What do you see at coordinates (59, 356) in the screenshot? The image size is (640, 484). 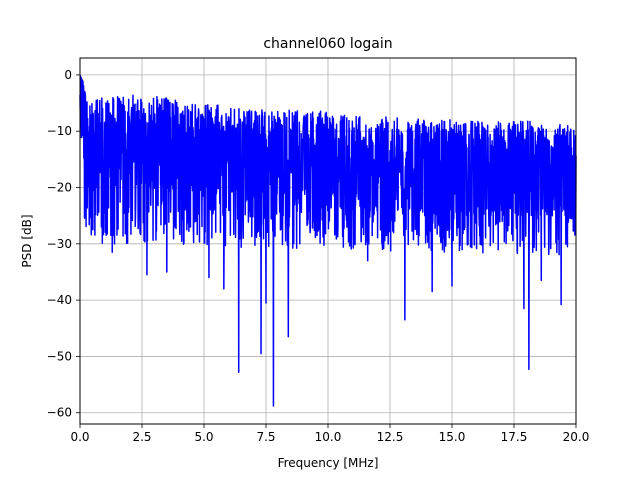 I see `y-tick-label: −50` at bounding box center [59, 356].